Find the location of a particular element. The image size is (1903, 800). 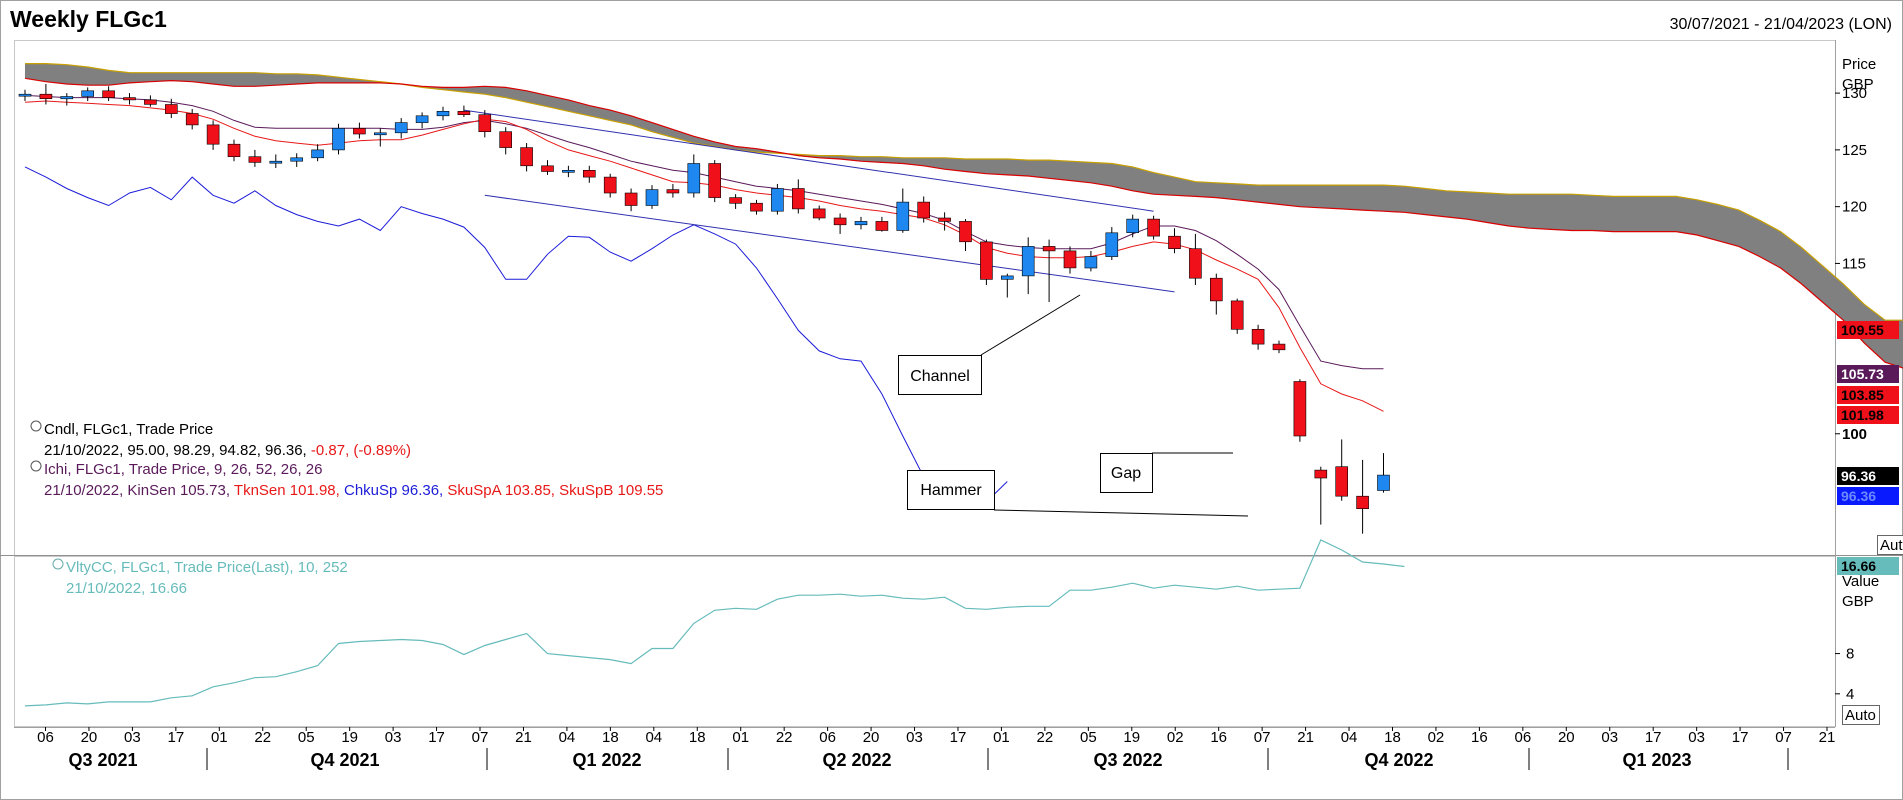

price-tag-label: 101.98 is located at coordinates (1862, 415).